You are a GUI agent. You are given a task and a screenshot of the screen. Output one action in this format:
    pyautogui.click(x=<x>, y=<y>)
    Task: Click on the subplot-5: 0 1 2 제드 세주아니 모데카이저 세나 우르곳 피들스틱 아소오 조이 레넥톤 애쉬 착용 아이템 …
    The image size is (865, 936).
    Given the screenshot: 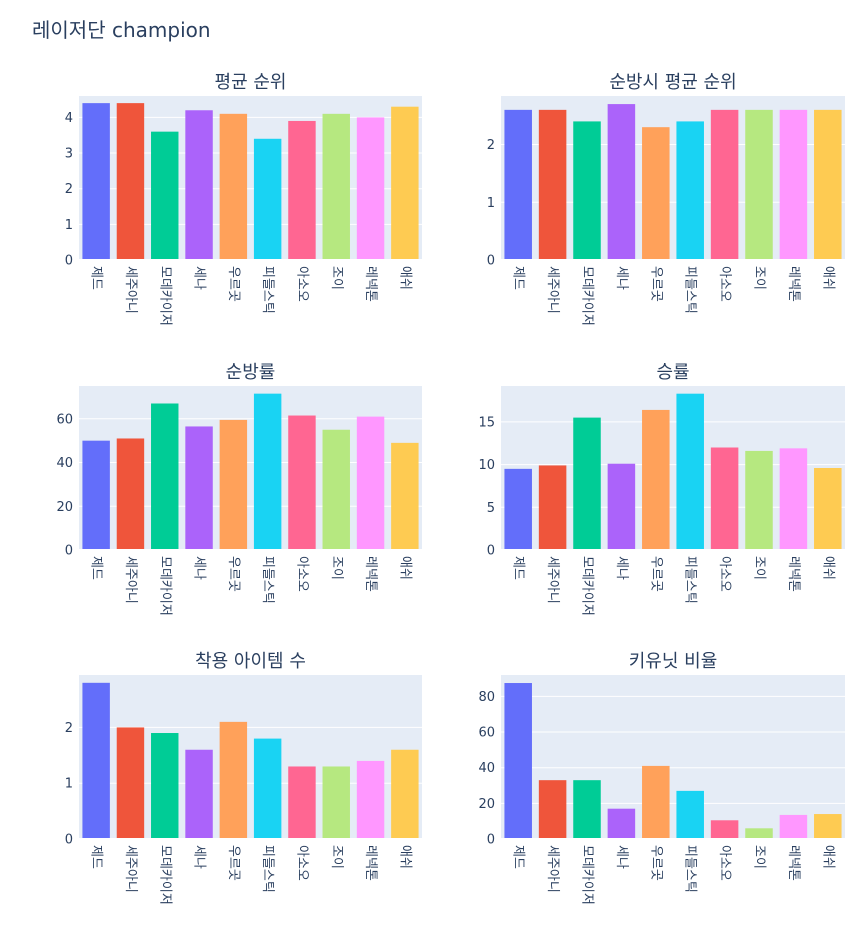 What is the action you would take?
    pyautogui.click(x=243, y=778)
    